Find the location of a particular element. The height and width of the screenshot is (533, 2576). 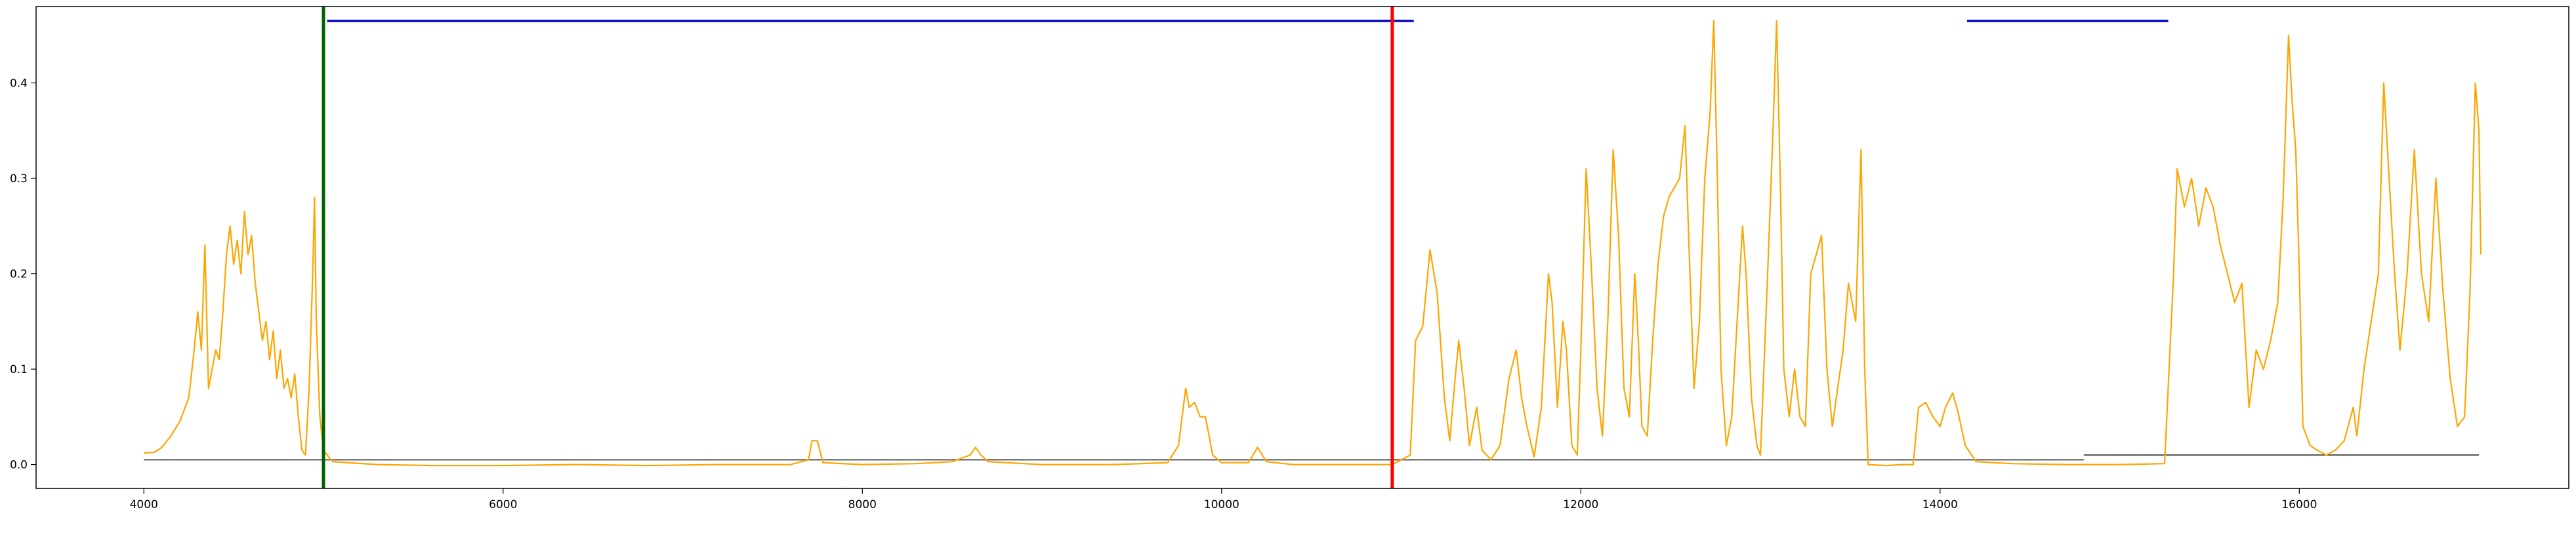

x-axis-ticks: 4000 6000 8000 10000 12000 14000 16000 is located at coordinates (1223, 499).